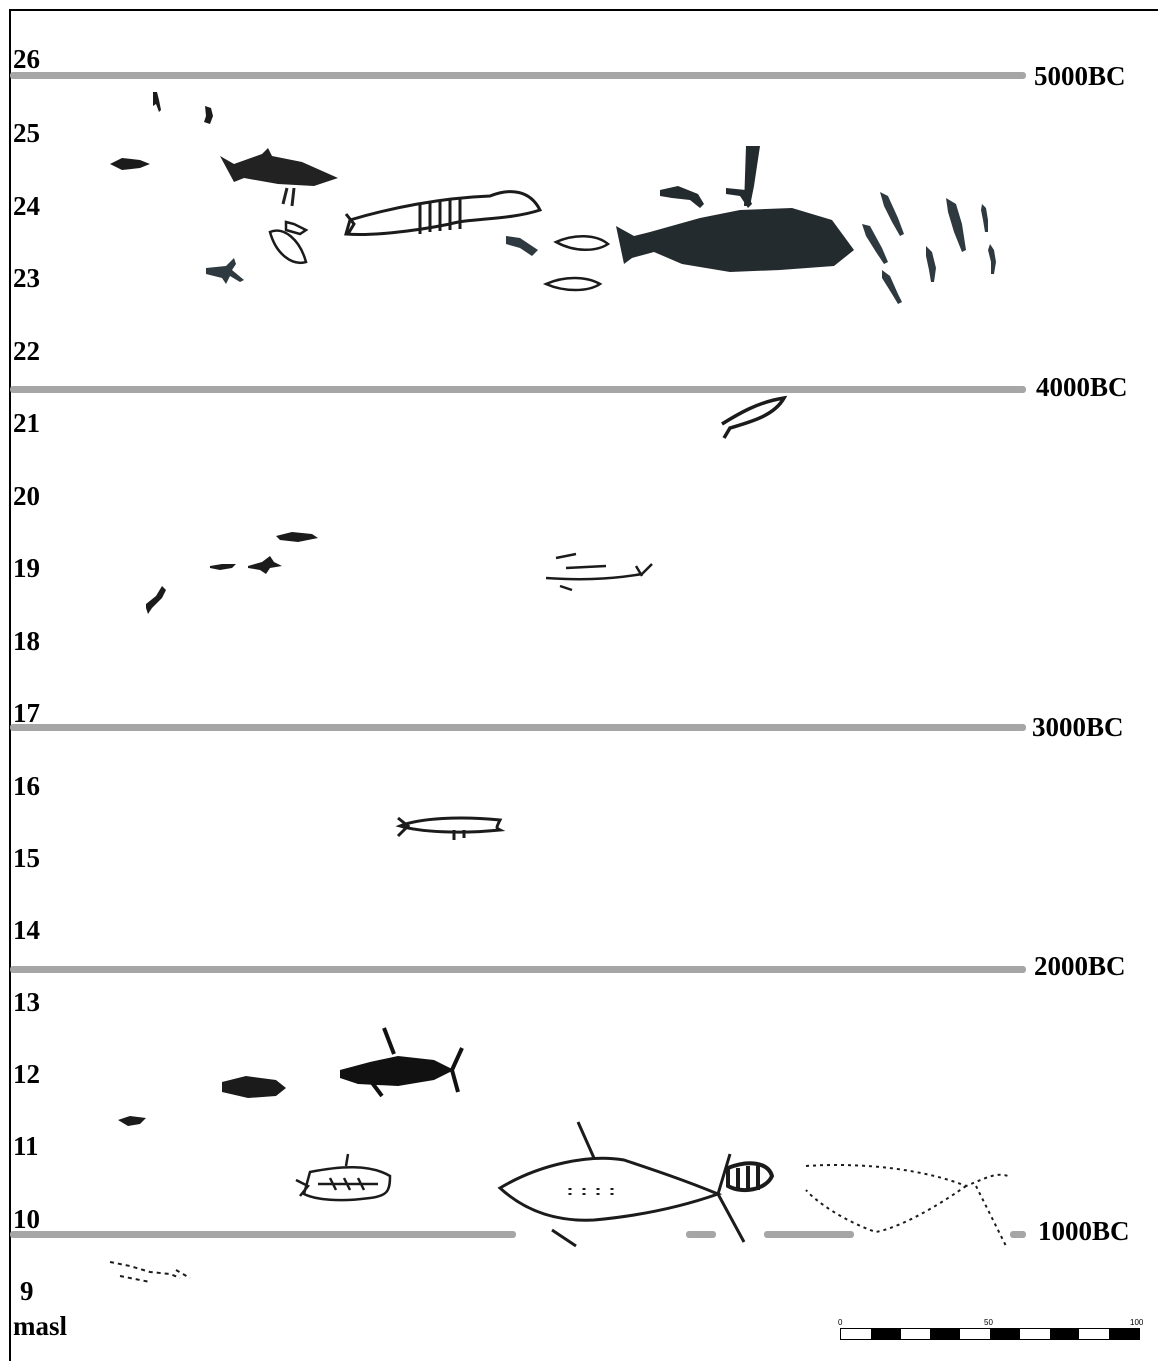 The width and height of the screenshot is (1160, 1363). Describe the element at coordinates (750, 1177) in the screenshot. I see `striped-oval` at that location.